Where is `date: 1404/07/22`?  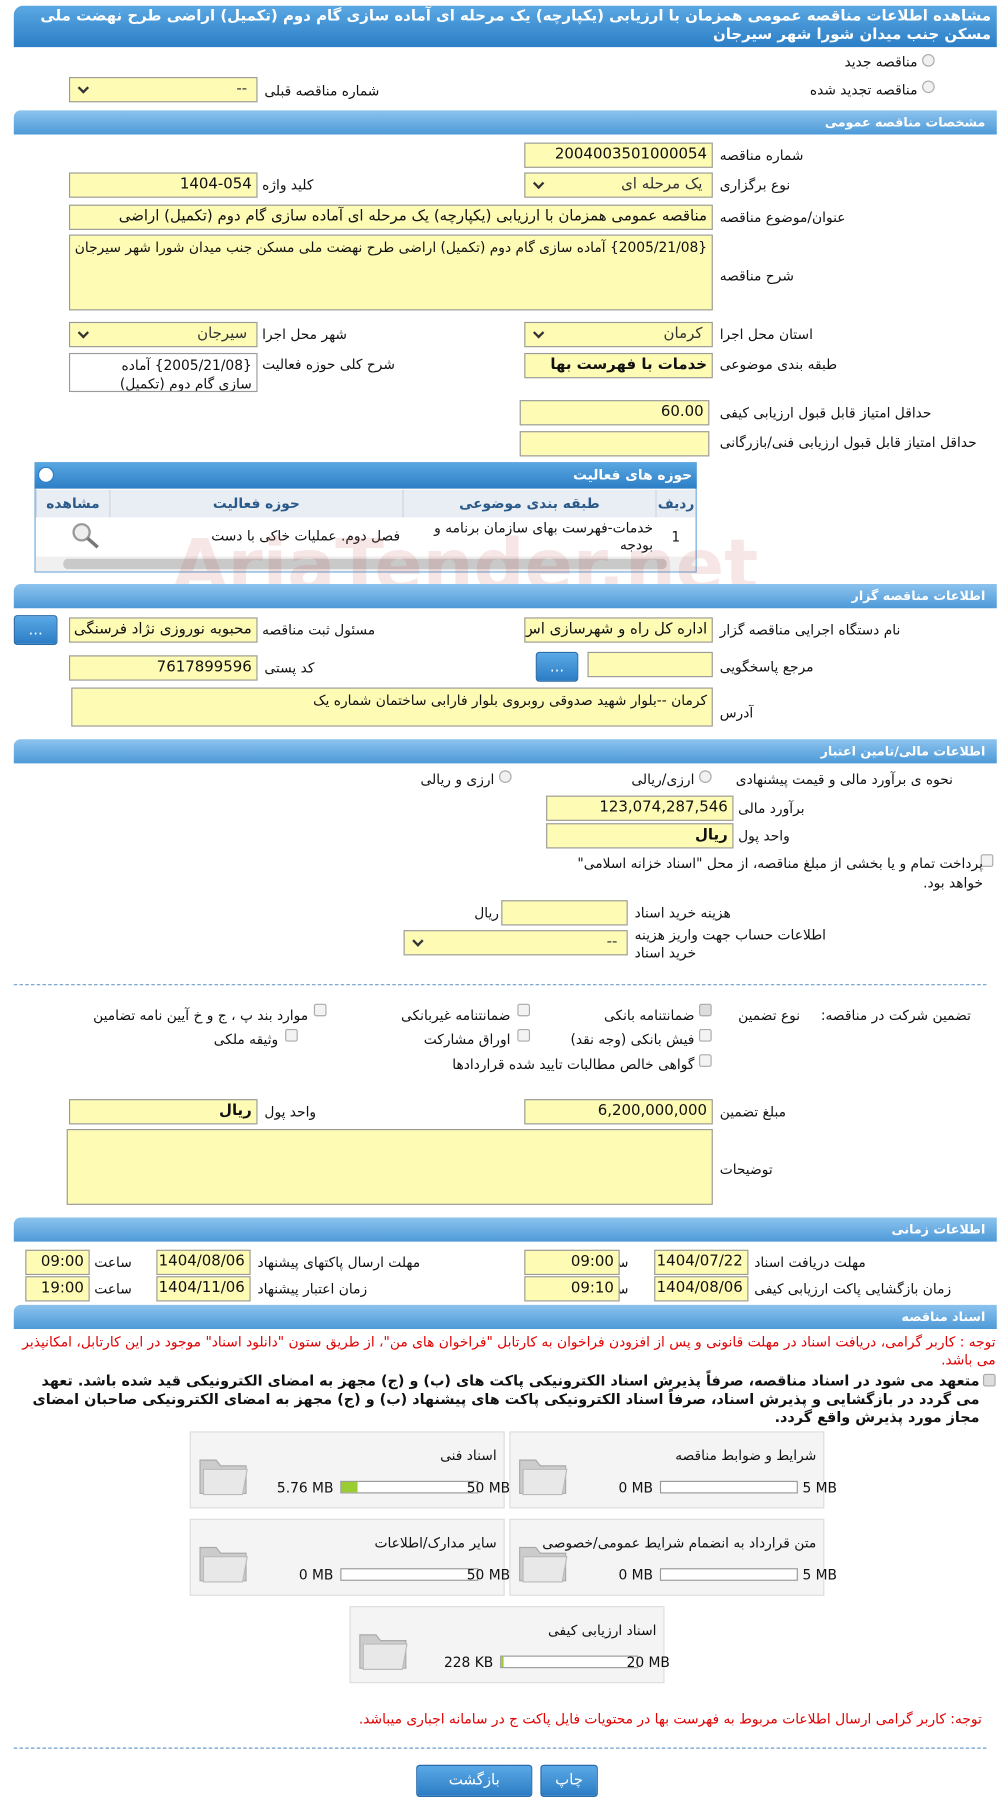 date: 1404/07/22 is located at coordinates (701, 1262).